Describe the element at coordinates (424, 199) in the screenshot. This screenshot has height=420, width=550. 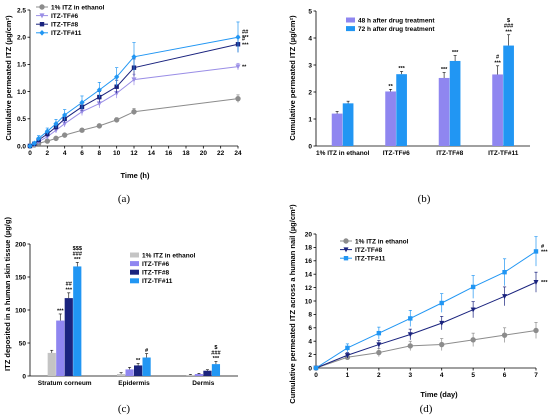
I see `panel-b-label: (b)` at that location.